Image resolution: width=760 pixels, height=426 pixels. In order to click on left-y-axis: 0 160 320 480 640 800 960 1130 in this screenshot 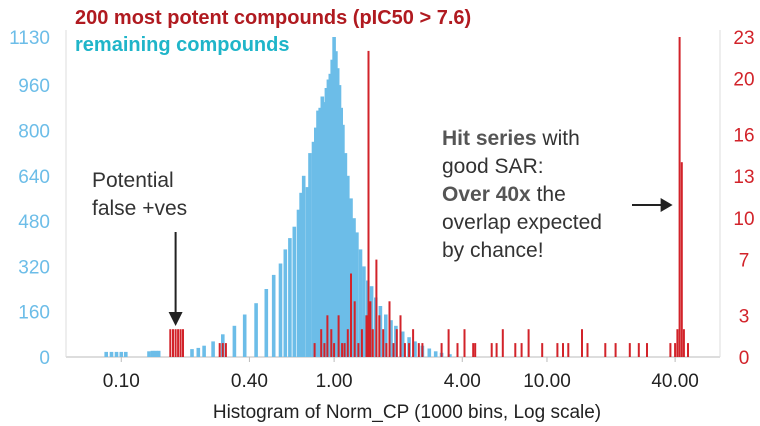, I will do `click(29, 198)`.